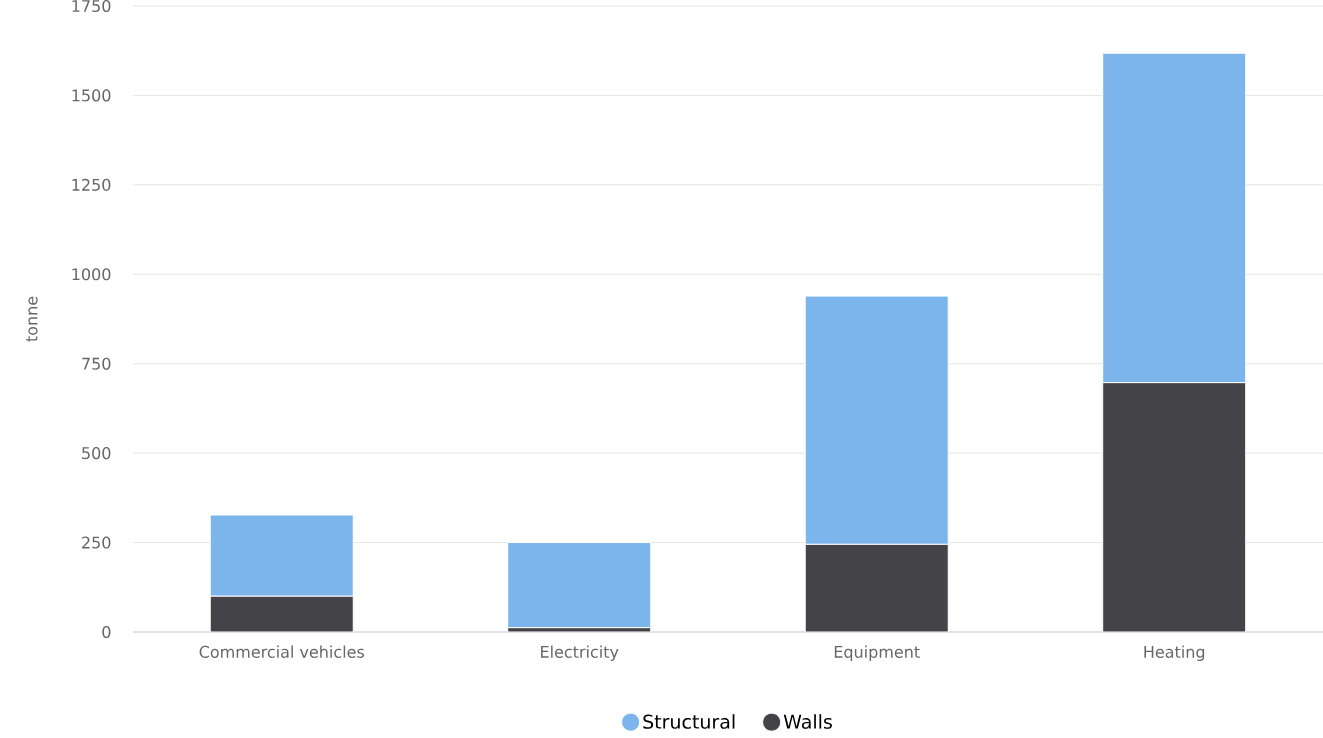 The image size is (1323, 738). Describe the element at coordinates (96, 542) in the screenshot. I see `y-tick-label: 250` at that location.